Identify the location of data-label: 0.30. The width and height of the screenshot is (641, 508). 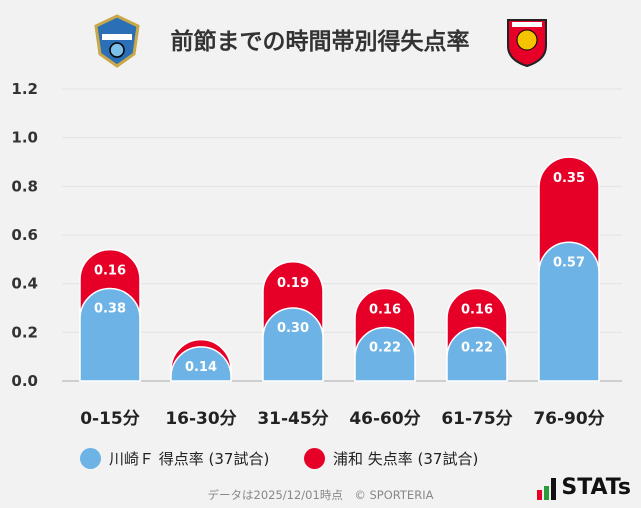
(293, 328).